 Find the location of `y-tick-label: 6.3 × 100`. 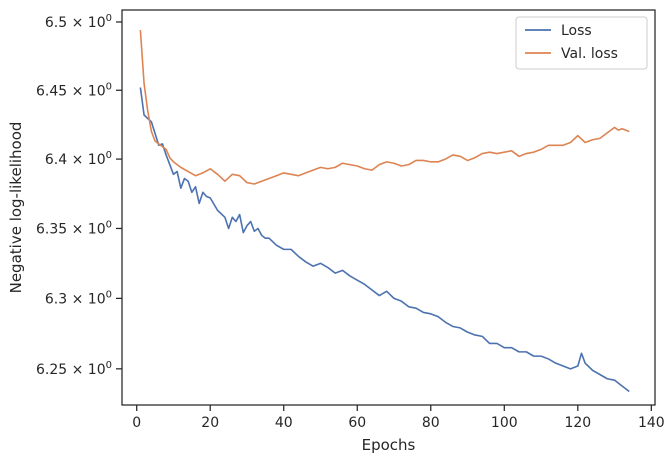

y-tick-label: 6.3 × 100 is located at coordinates (78, 298).